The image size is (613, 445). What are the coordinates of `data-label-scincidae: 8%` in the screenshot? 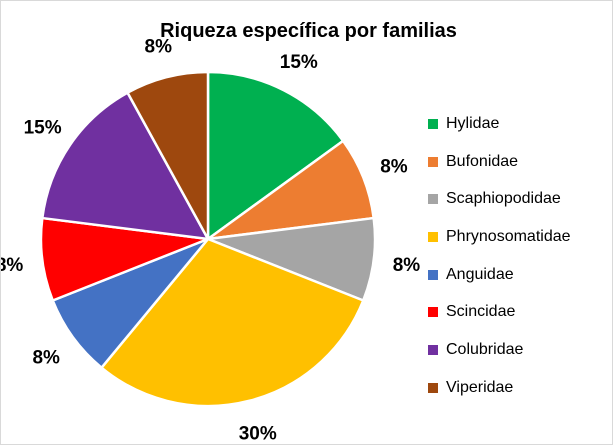 It's located at (12, 265).